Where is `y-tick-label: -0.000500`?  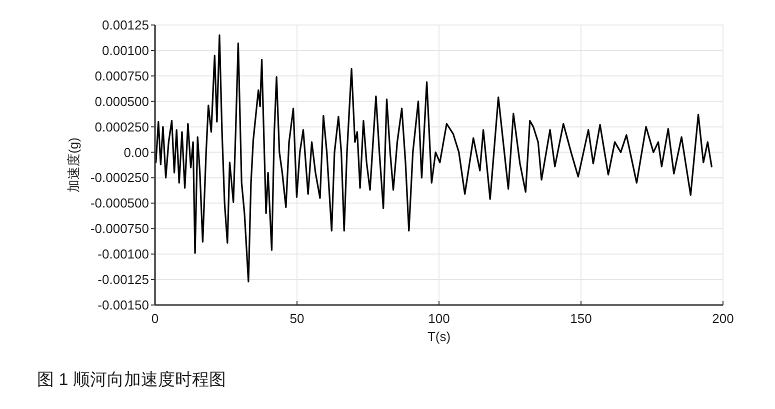
y-tick-label: -0.000500 is located at coordinates (119, 203).